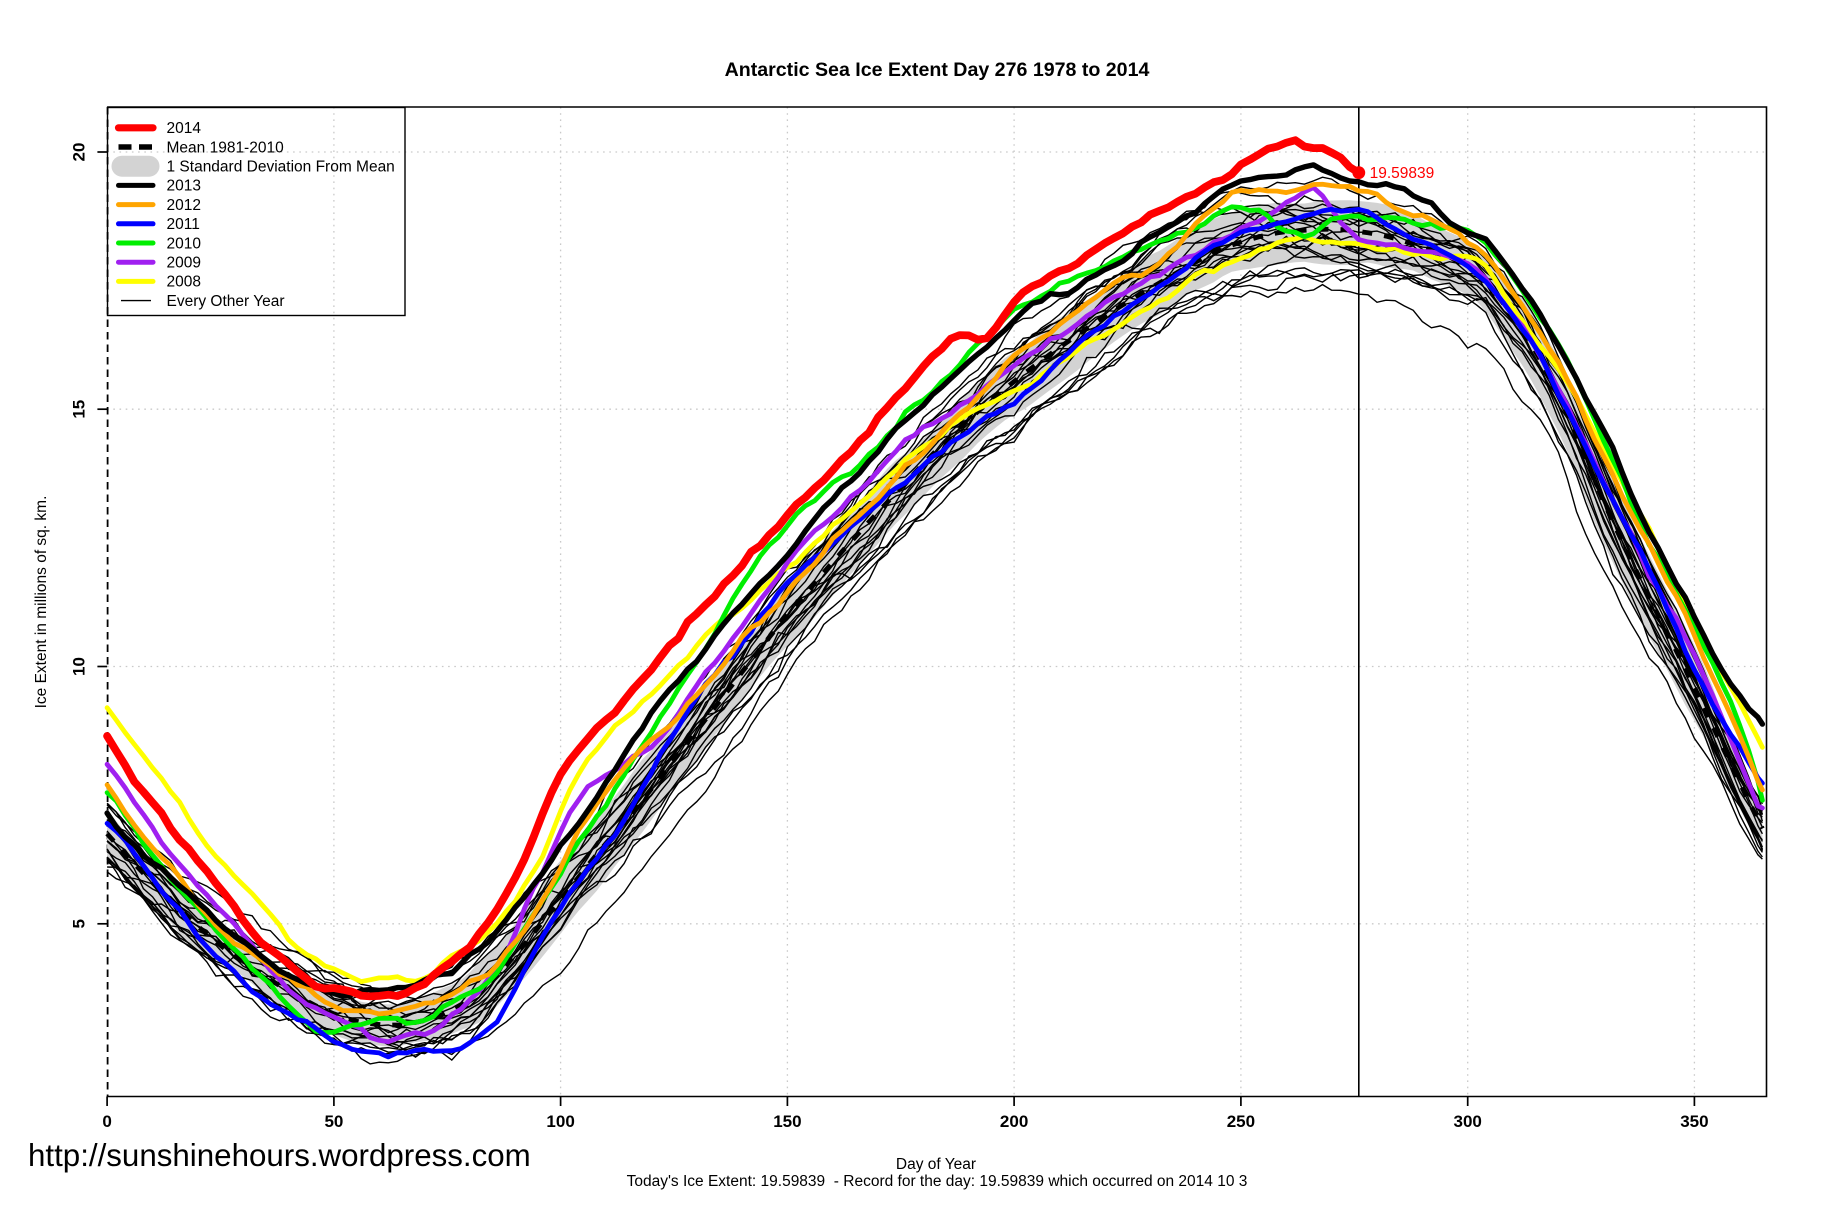 This screenshot has height=1223, width=1836. What do you see at coordinates (281, 167) in the screenshot?
I see `svg-text: 1 Standard Deviation From Mean` at bounding box center [281, 167].